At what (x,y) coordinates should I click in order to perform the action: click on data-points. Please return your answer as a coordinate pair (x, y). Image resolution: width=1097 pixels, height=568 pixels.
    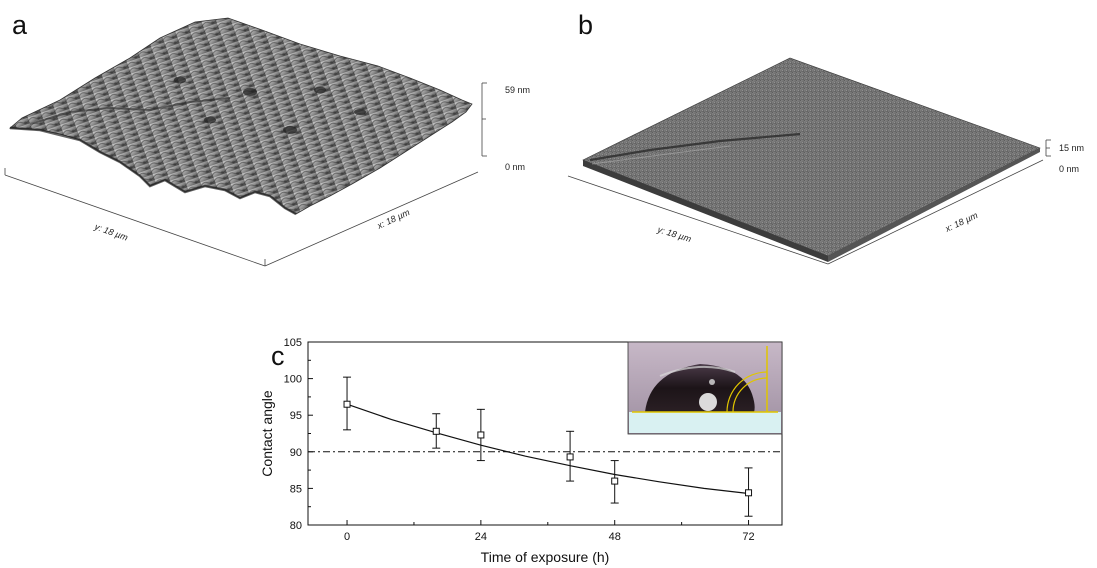
    Looking at the image, I should click on (548, 446).